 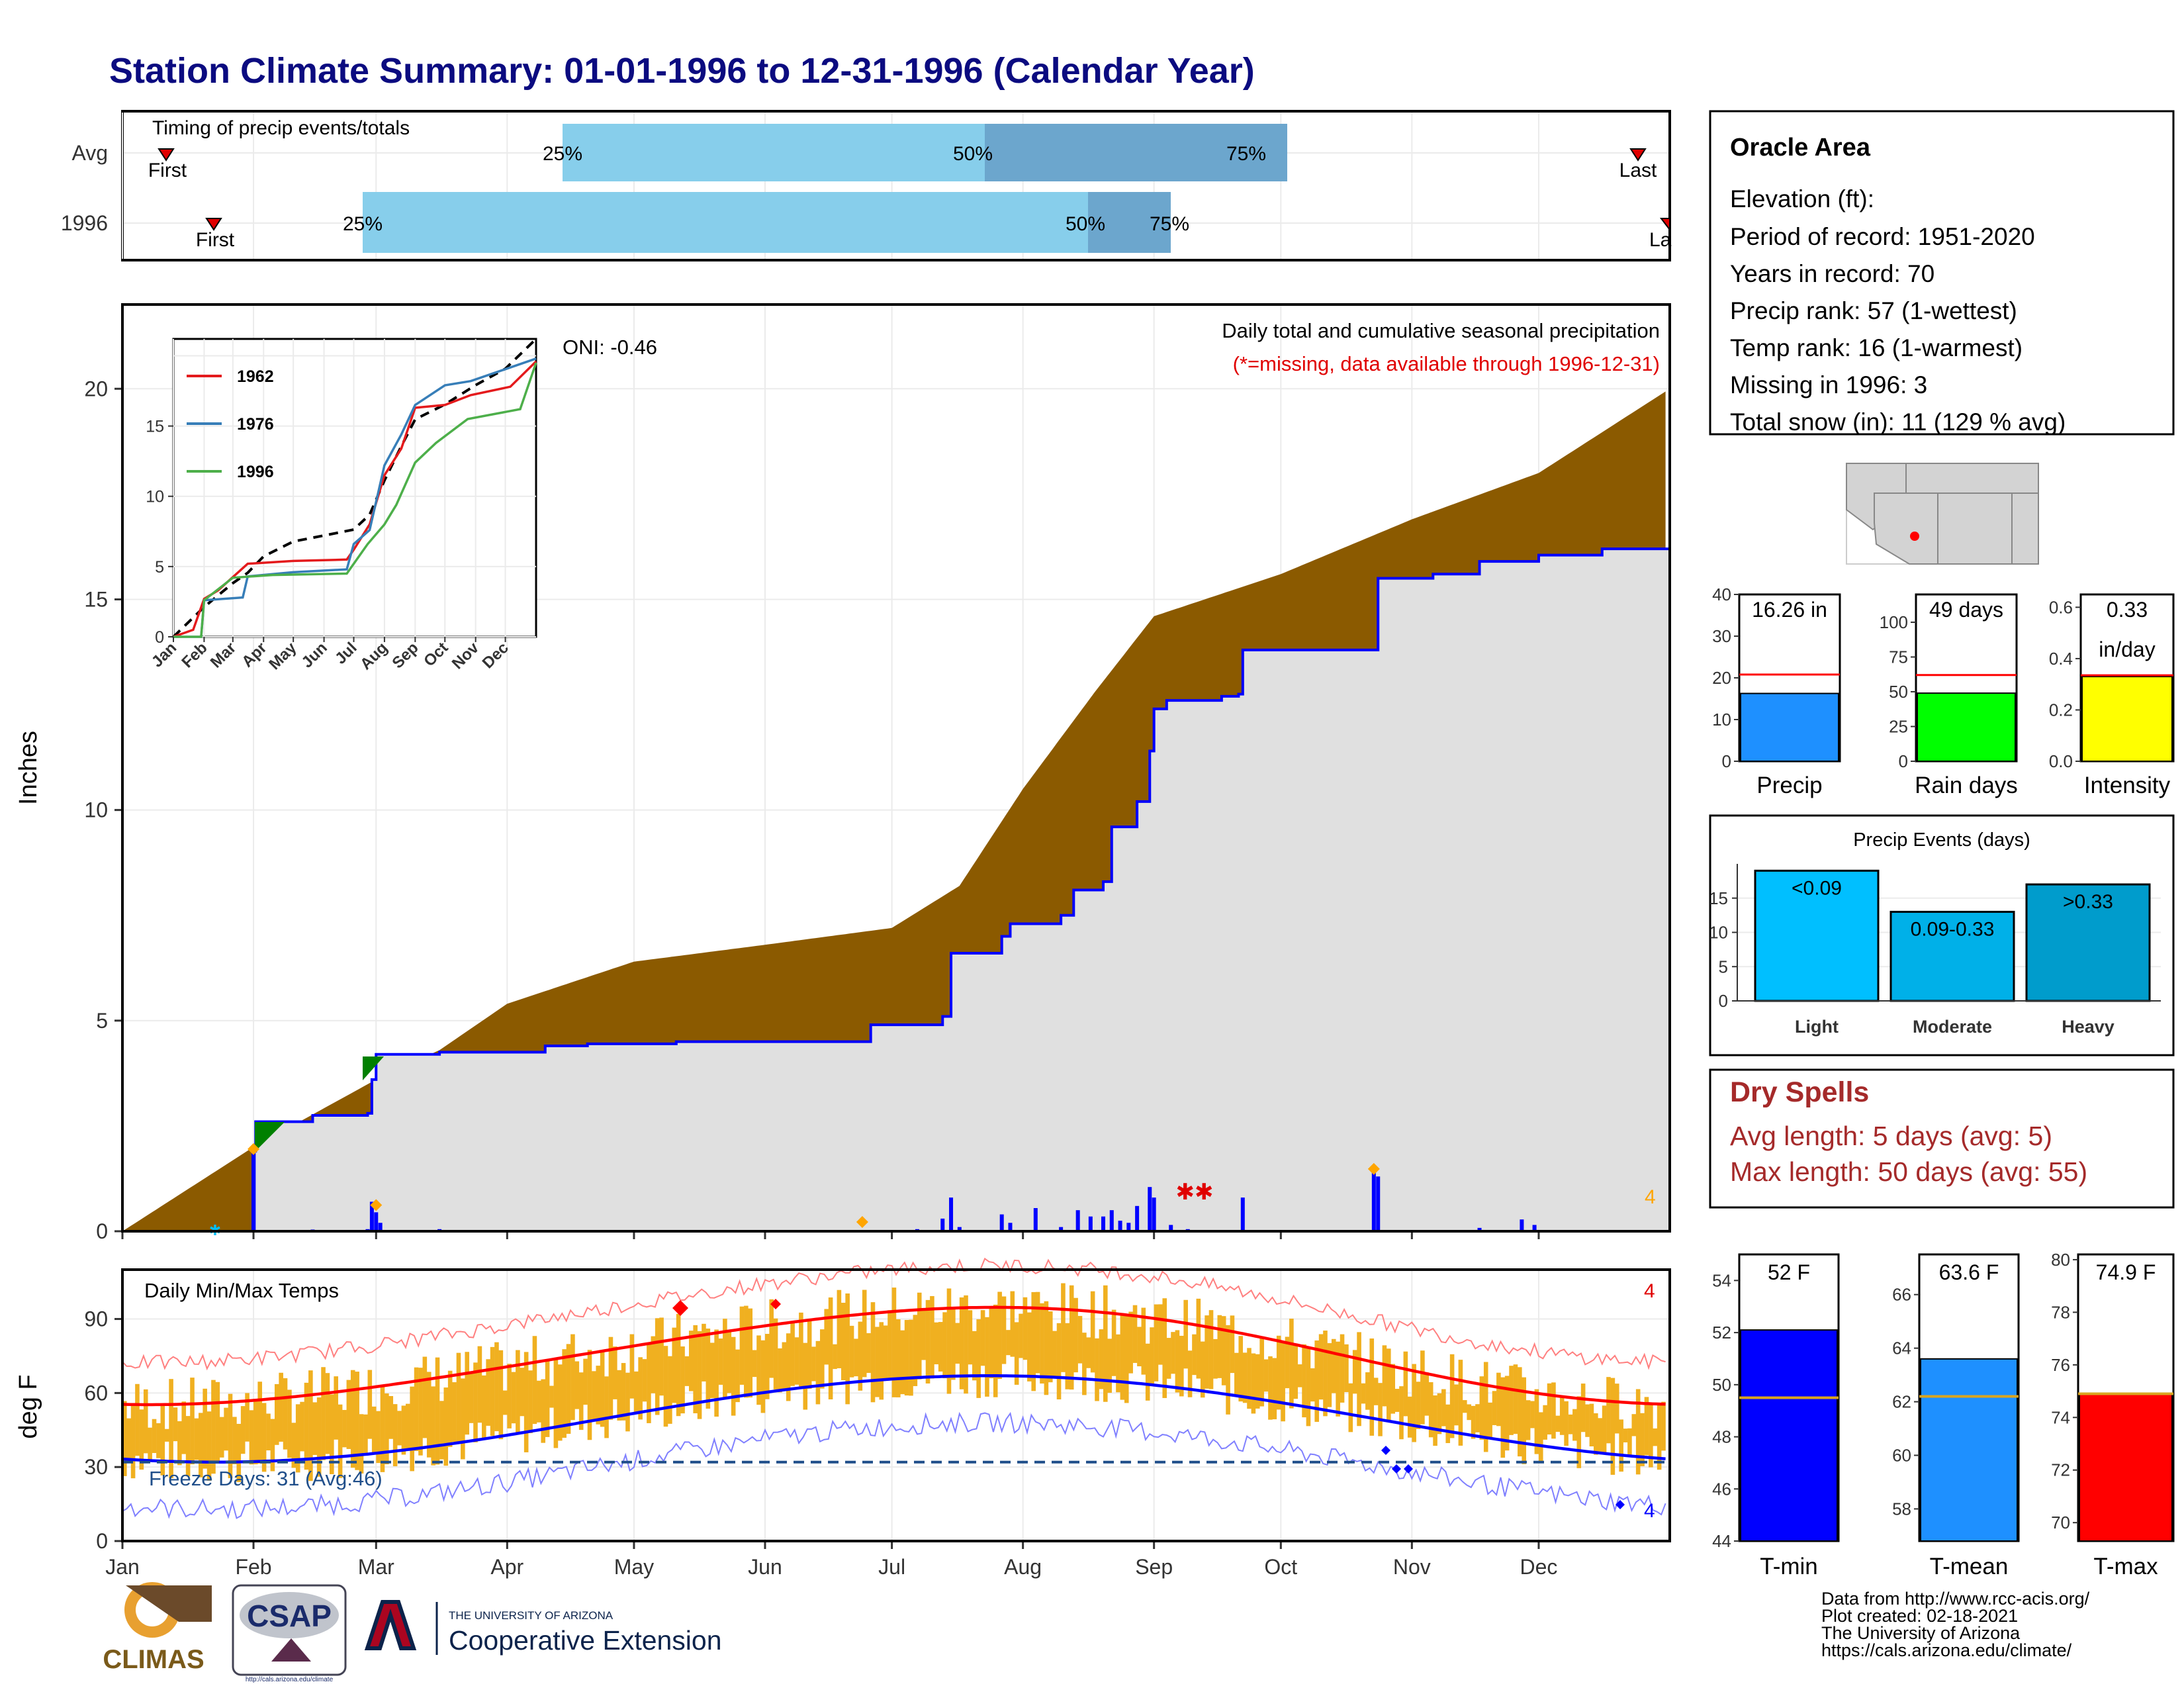 I want to click on avg-p25-label: 25%, so click(x=562, y=154).